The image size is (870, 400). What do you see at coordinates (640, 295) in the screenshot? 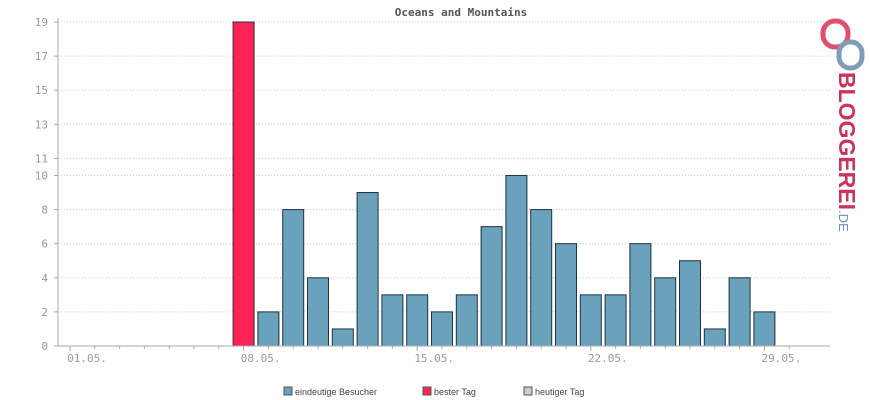
I see `bar-24.05.` at bounding box center [640, 295].